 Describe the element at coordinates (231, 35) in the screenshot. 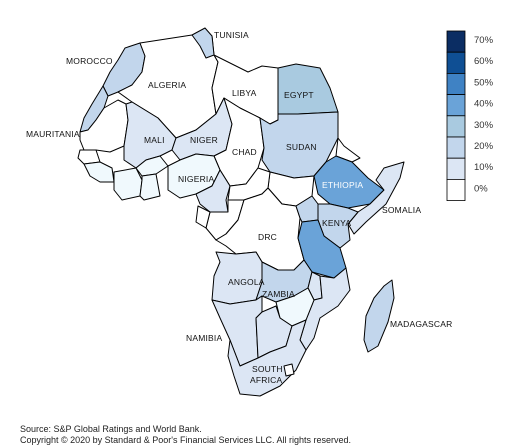

I see `label-tunisia: TUNISIA` at that location.